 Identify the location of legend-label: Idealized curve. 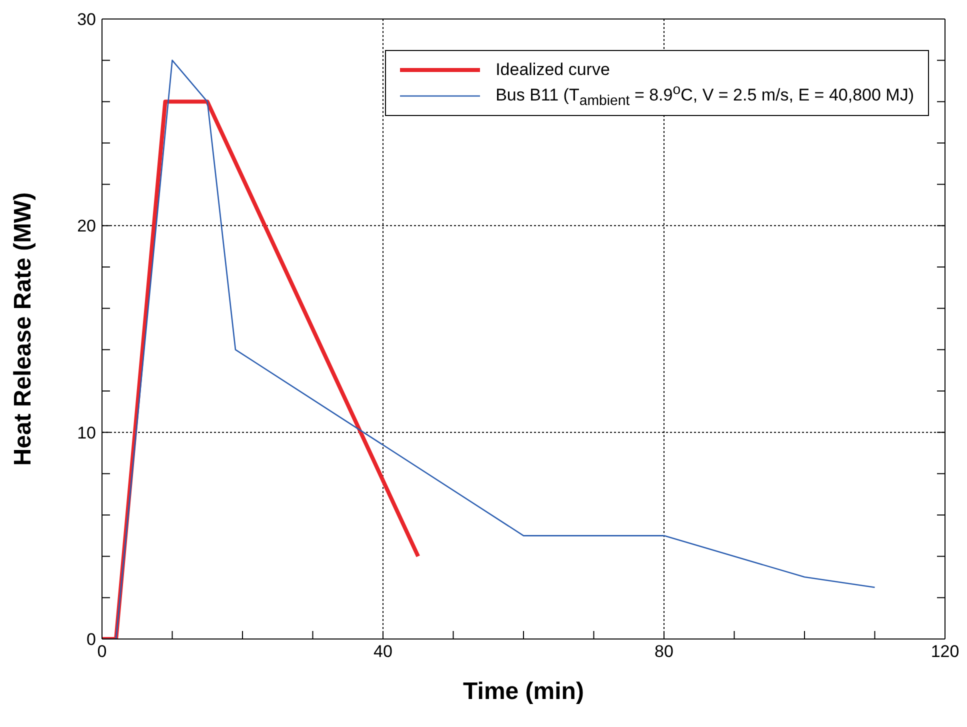
(553, 70).